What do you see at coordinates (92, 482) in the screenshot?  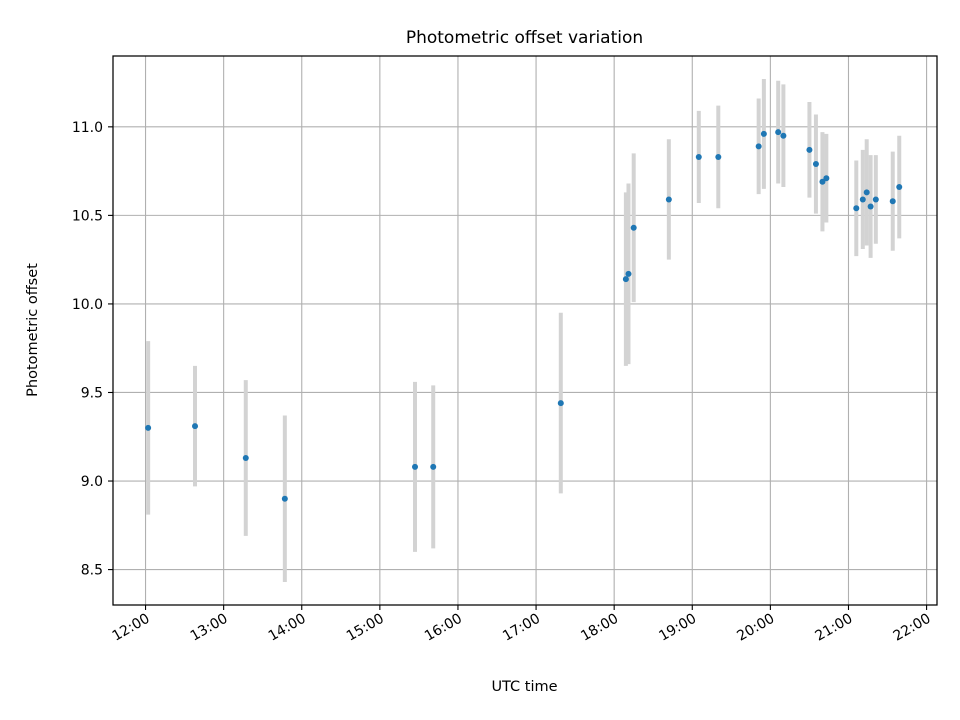 I see `y-tick-label: 9.0` at bounding box center [92, 482].